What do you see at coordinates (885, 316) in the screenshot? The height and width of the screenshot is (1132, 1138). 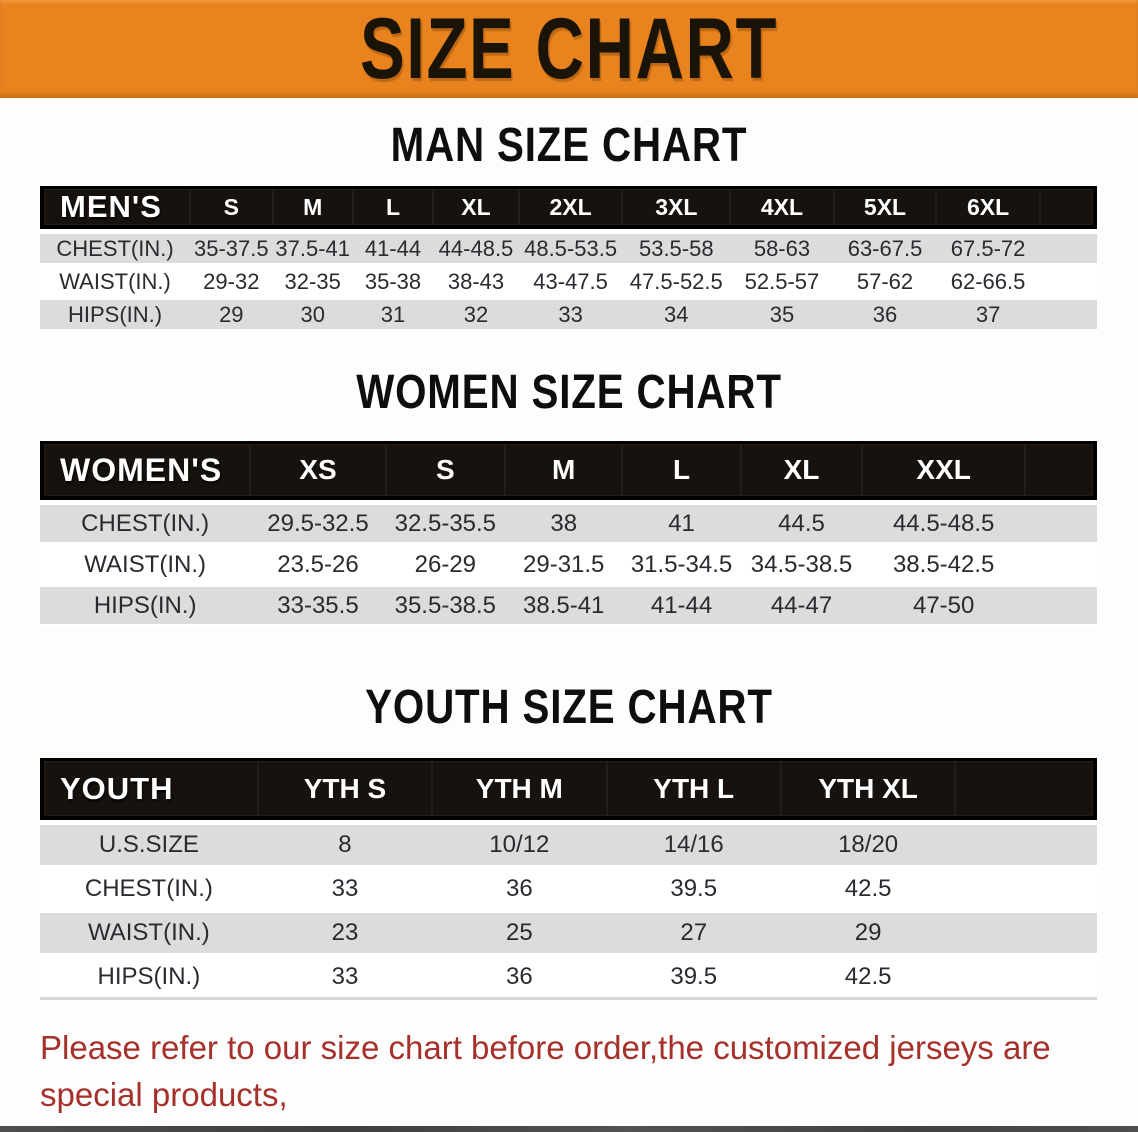 I see `men-size-cell: 36` at bounding box center [885, 316].